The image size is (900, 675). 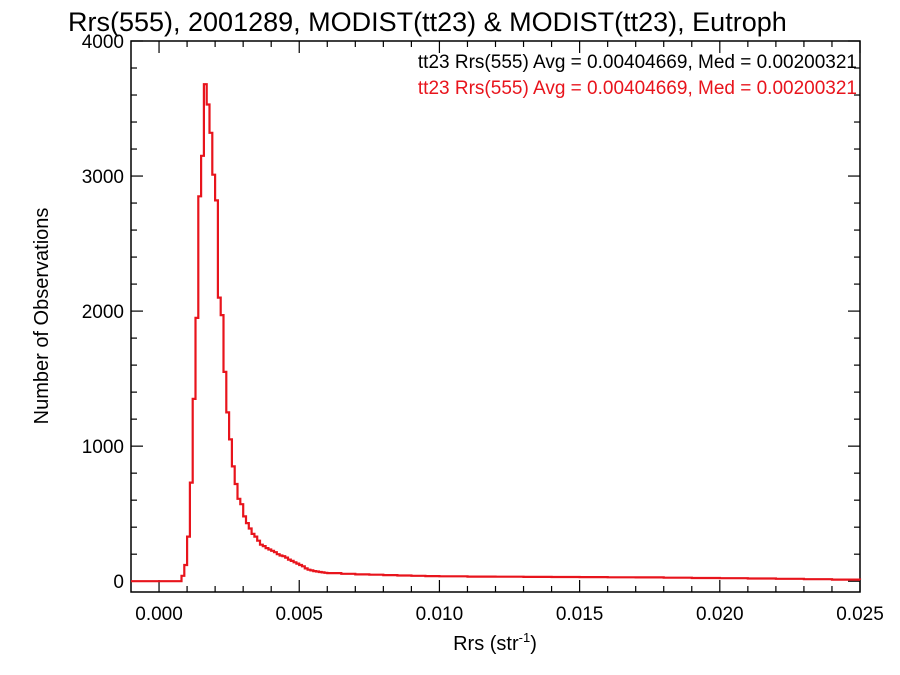 What do you see at coordinates (103, 177) in the screenshot?
I see `y-tick-label: 3000` at bounding box center [103, 177].